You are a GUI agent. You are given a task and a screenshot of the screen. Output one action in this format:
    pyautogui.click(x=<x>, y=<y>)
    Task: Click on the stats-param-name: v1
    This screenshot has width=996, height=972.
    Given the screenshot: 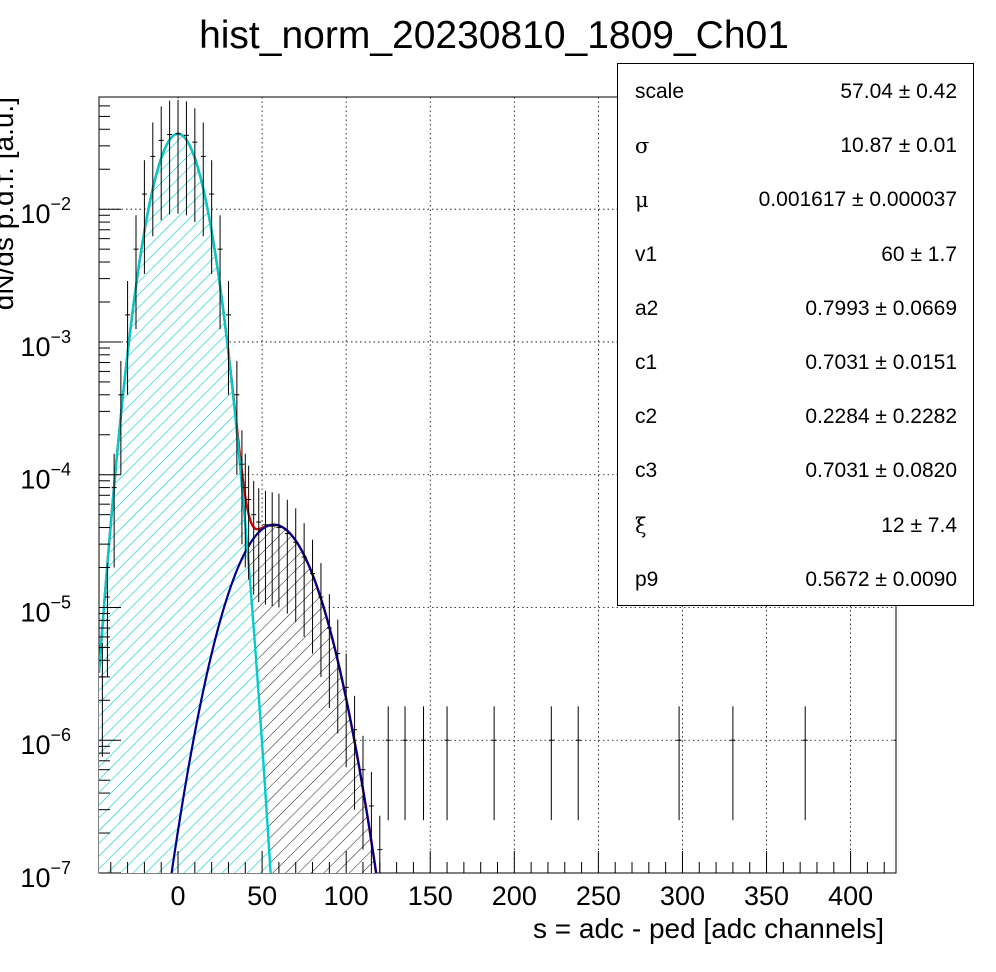 What is the action you would take?
    pyautogui.click(x=646, y=254)
    